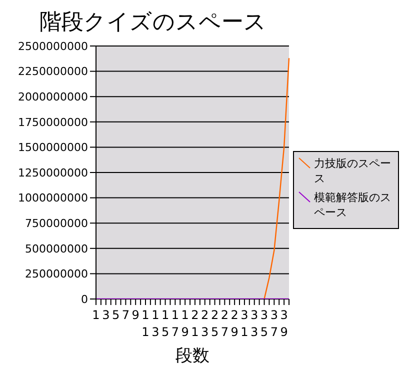  I want to click on y-tick-label: 750000000, so click(56, 223).